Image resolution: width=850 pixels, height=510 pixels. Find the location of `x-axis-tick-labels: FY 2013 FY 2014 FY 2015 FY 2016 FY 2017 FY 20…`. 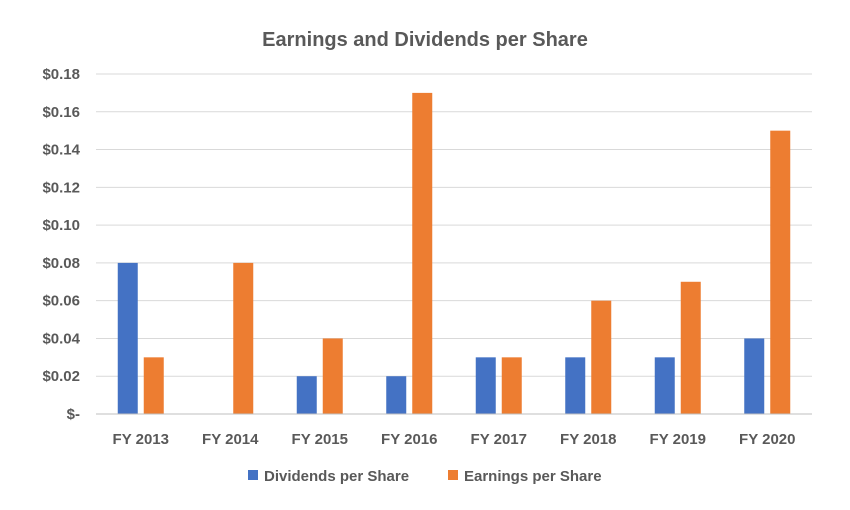

x-axis-tick-labels: FY 2013 FY 2014 FY 2015 FY 2016 FY 2017 FY 20… is located at coordinates (454, 439).